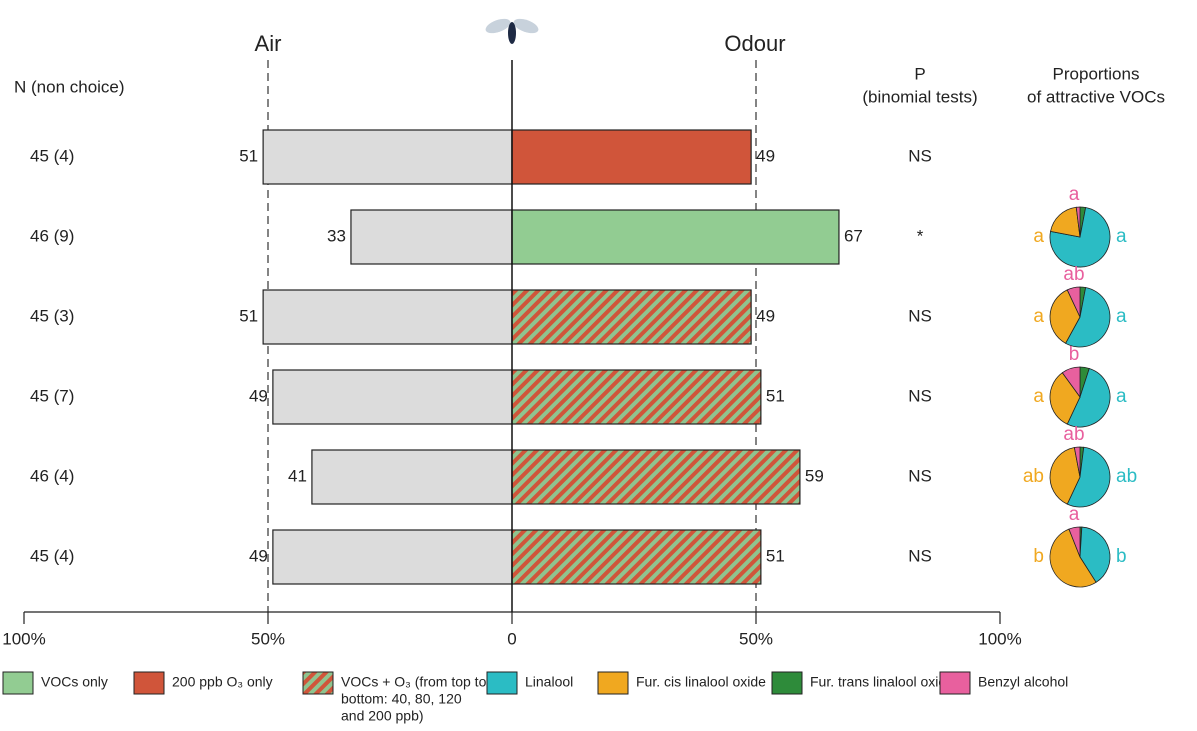  Describe the element at coordinates (52, 395) in the screenshot. I see `row-label: 45 (7)` at that location.